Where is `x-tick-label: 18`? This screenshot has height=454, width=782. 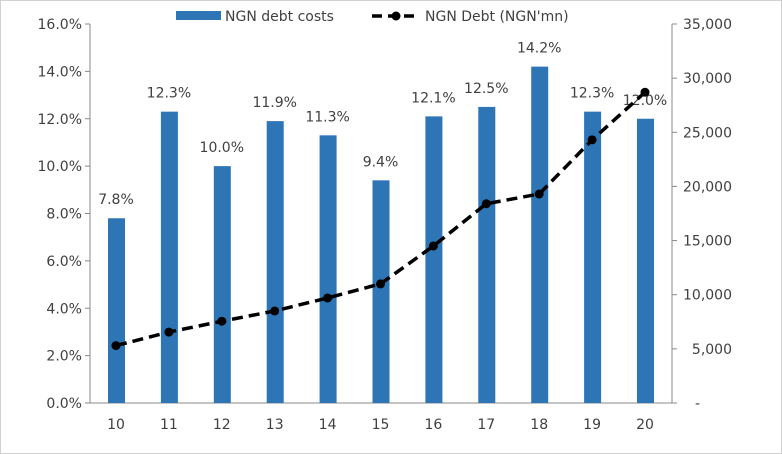
x-tick-label: 18 is located at coordinates (539, 425).